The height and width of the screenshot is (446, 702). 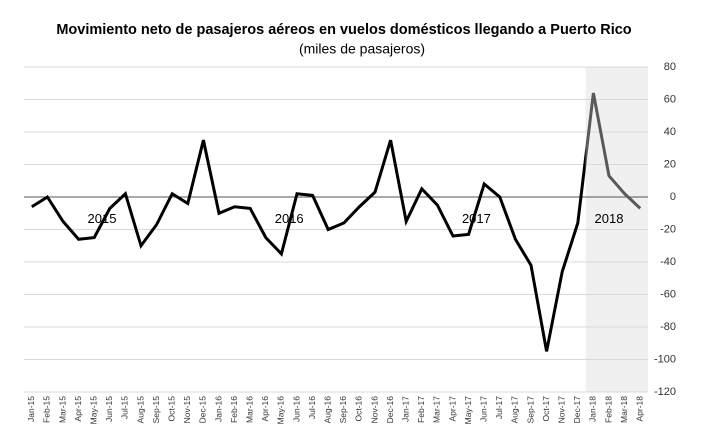 What do you see at coordinates (668, 294) in the screenshot?
I see `y-tick-label: -60` at bounding box center [668, 294].